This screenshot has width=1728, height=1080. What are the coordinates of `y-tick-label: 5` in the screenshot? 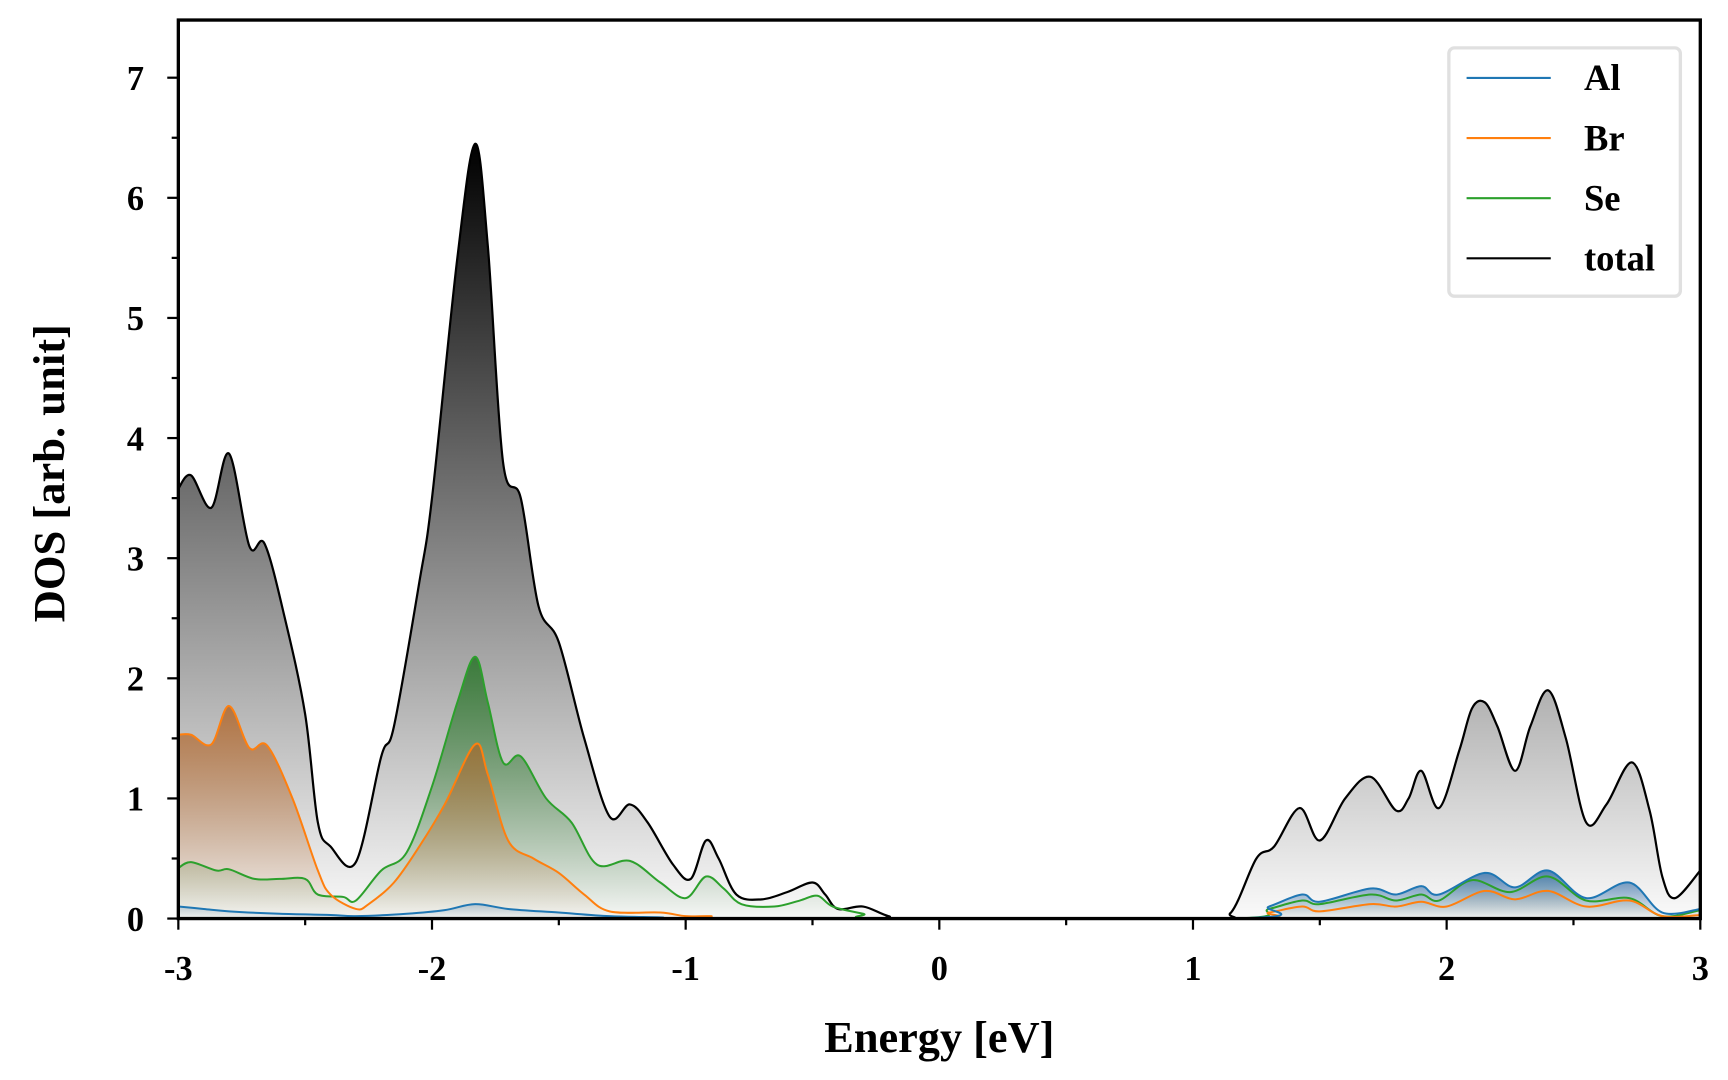 It's located at (135, 319).